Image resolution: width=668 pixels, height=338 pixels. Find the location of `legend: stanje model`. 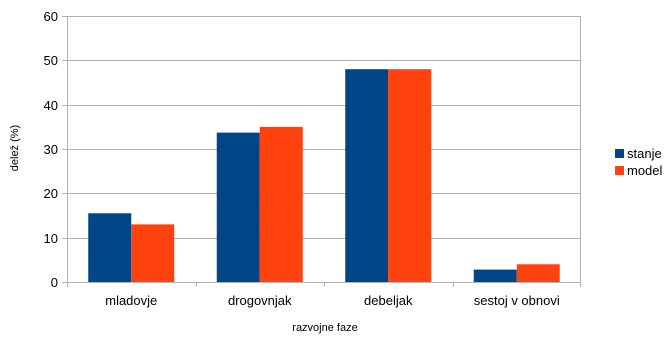

legend: stanje model is located at coordinates (639, 162).